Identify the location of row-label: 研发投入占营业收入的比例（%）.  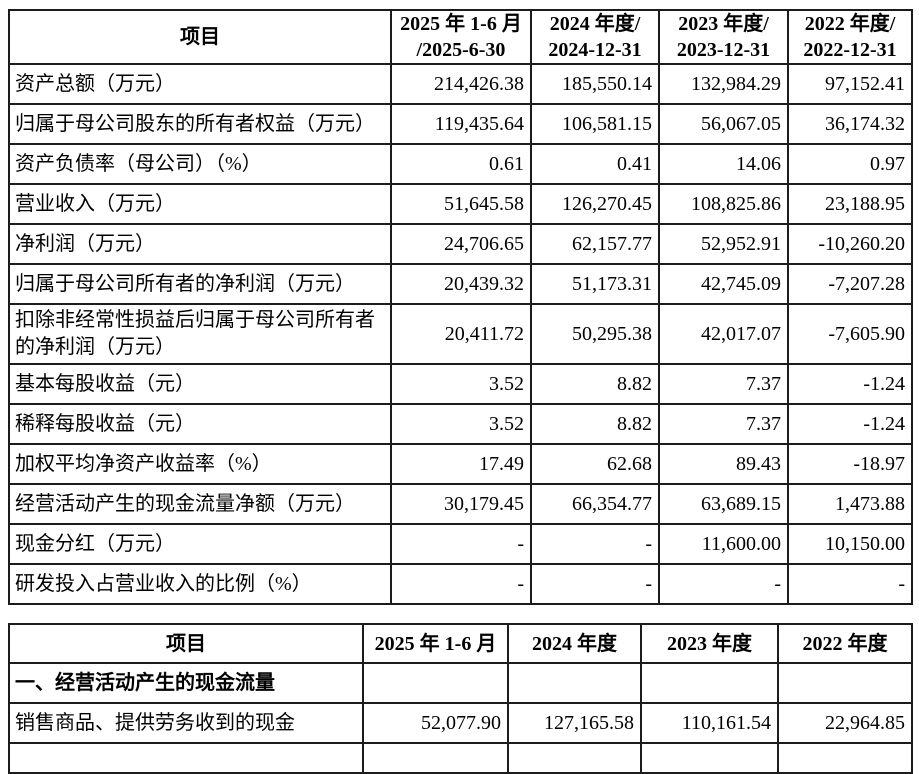
(200, 584).